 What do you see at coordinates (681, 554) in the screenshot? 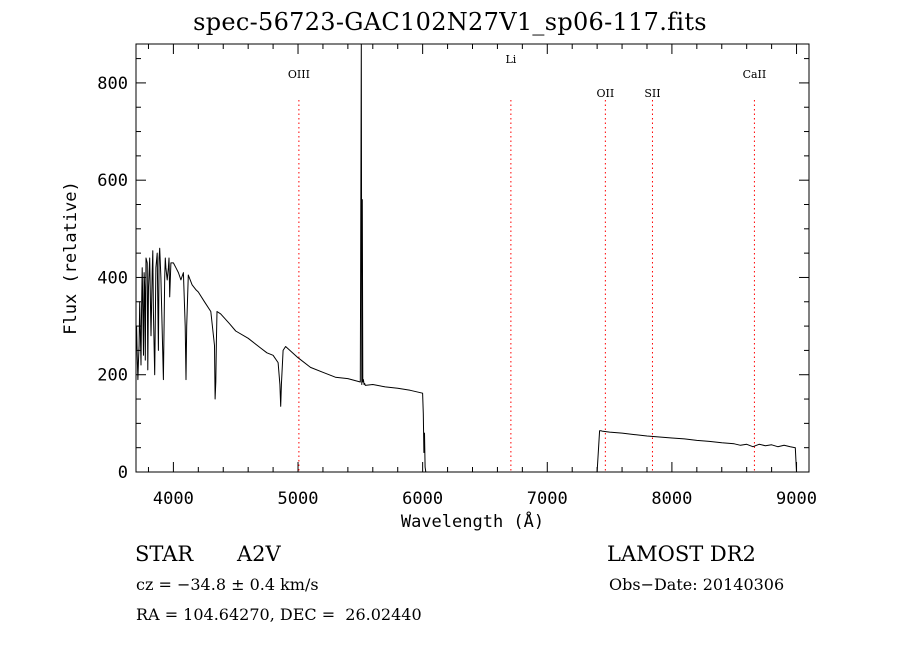
I see `survey-name: LAMOST DR2` at bounding box center [681, 554].